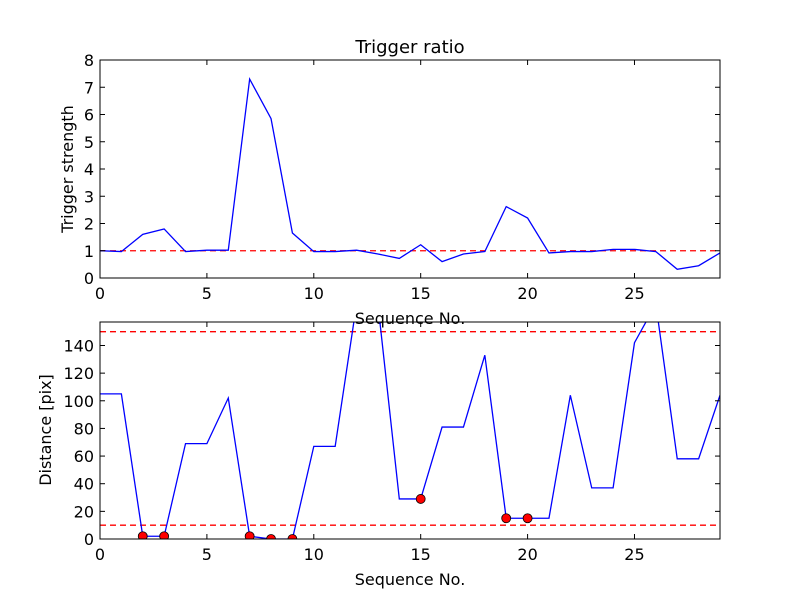  Describe the element at coordinates (89, 224) in the screenshot. I see `y-tick-label: 2` at that location.